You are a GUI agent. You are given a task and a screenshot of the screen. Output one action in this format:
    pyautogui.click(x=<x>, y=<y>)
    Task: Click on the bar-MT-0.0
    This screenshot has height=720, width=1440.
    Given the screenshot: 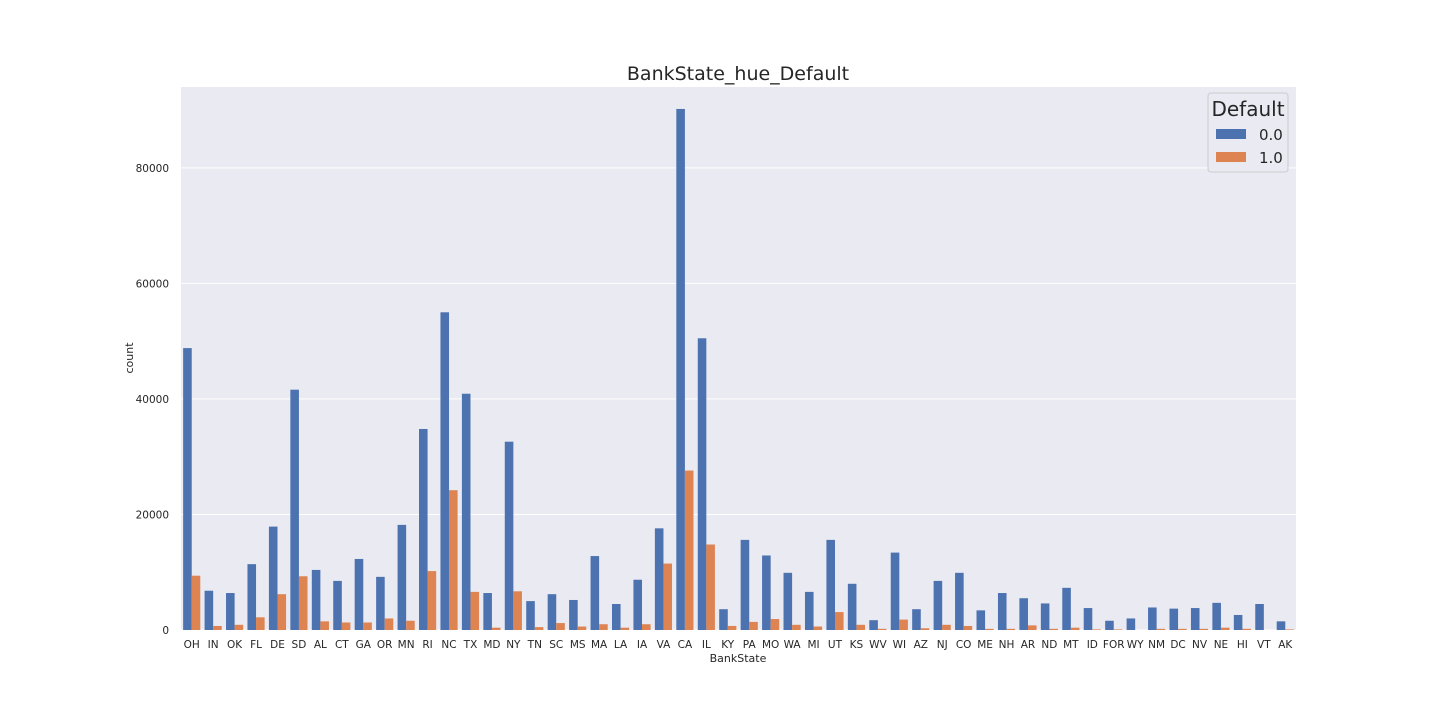 What is the action you would take?
    pyautogui.click(x=1066, y=608)
    